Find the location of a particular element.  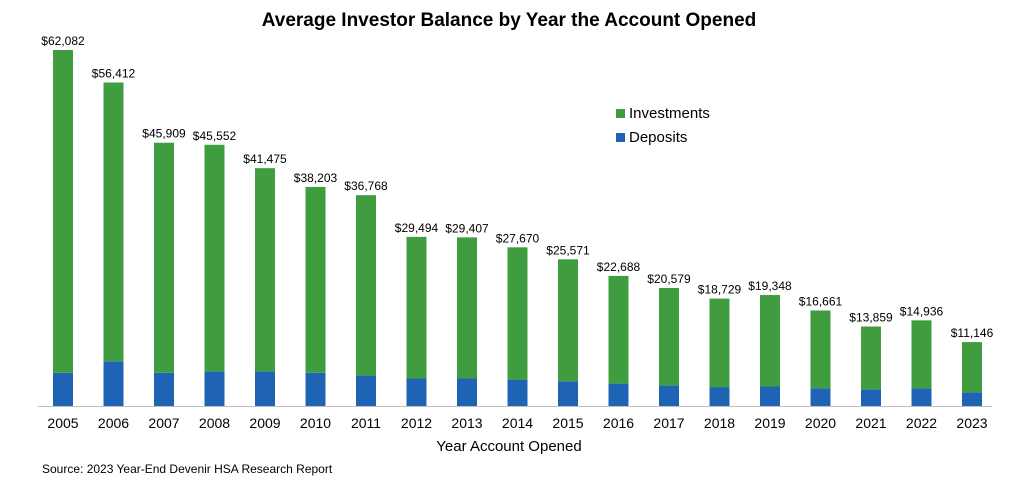

x-tick-2011: 2011 is located at coordinates (366, 423).